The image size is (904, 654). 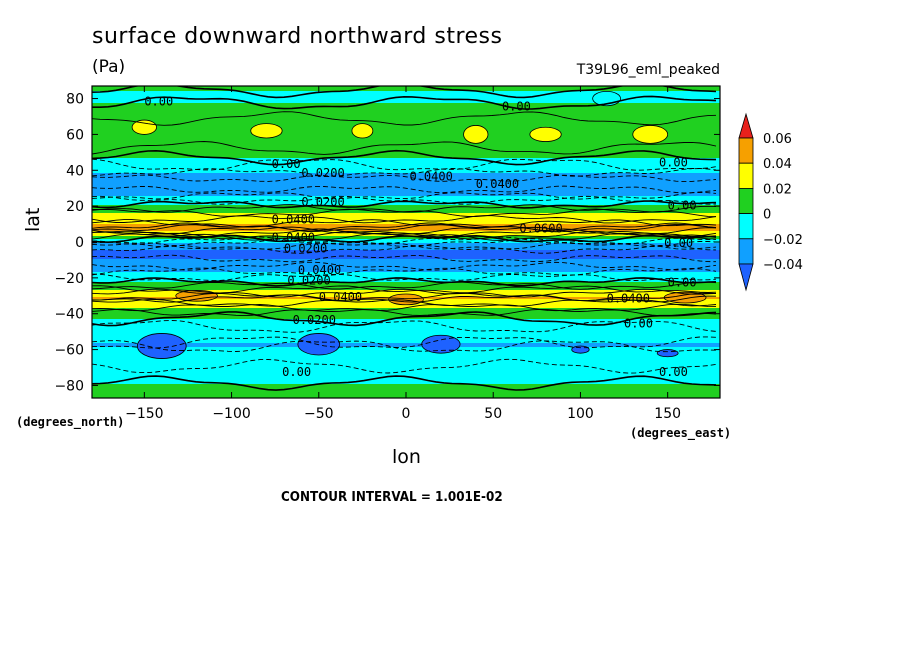 What do you see at coordinates (319, 414) in the screenshot?
I see `x-tick-label: −50` at bounding box center [319, 414].